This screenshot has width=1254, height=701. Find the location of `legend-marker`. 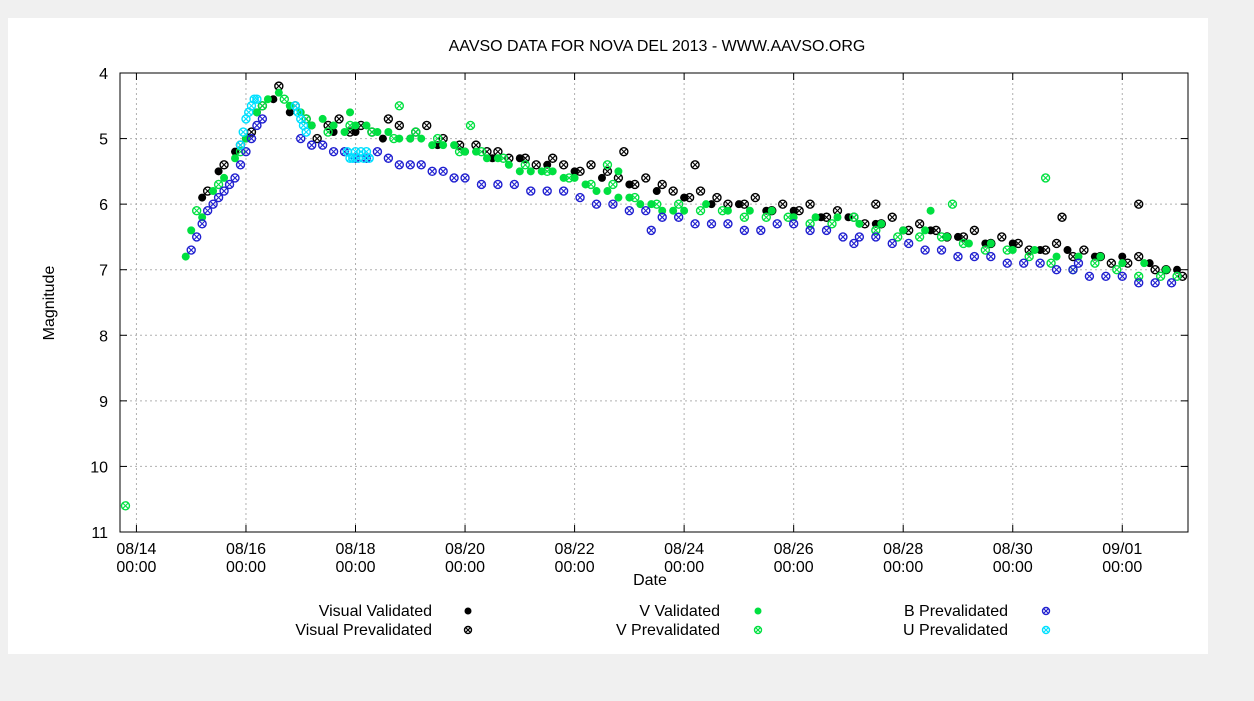

legend-marker is located at coordinates (468, 611).